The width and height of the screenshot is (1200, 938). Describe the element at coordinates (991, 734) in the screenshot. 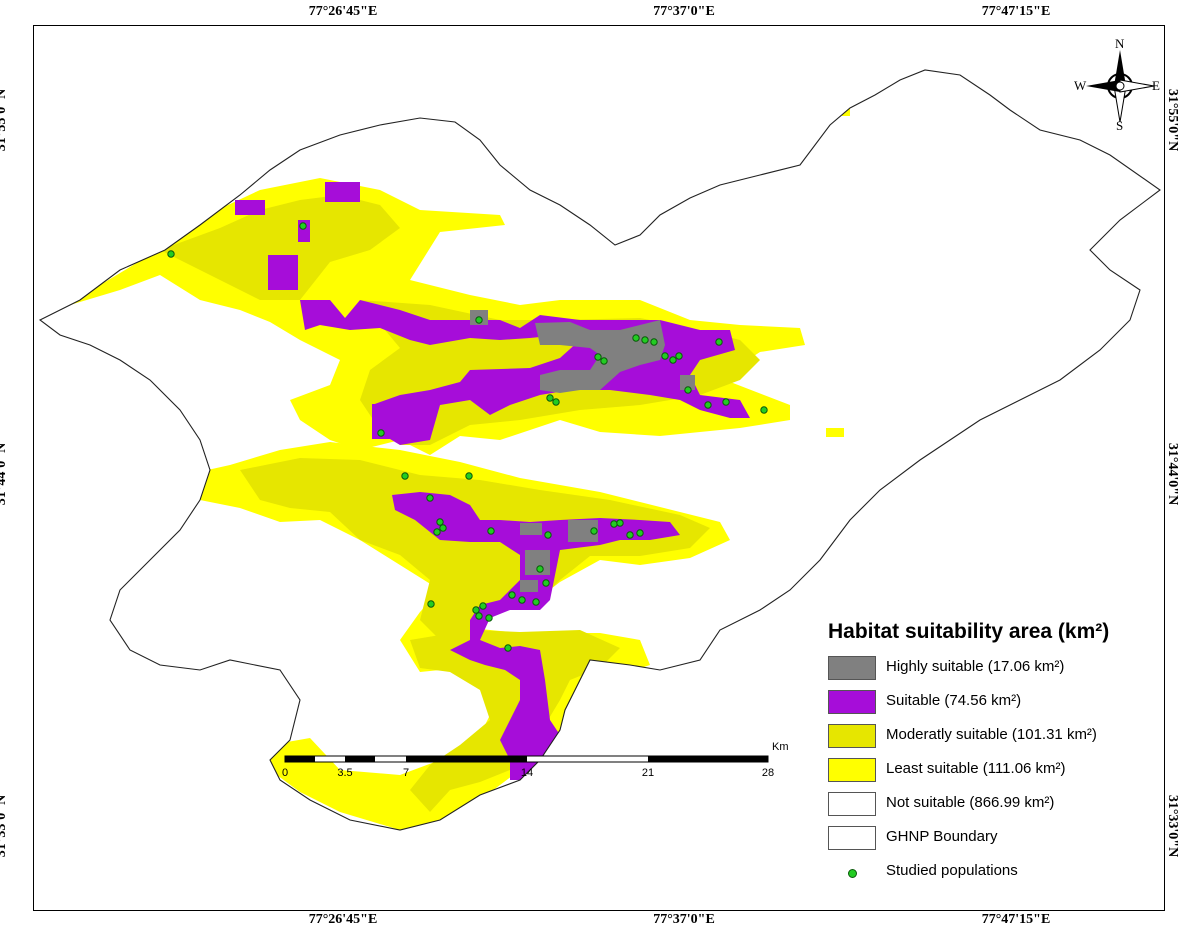

I see `legend-label: Moderatly suitable (101.31 km²)` at that location.